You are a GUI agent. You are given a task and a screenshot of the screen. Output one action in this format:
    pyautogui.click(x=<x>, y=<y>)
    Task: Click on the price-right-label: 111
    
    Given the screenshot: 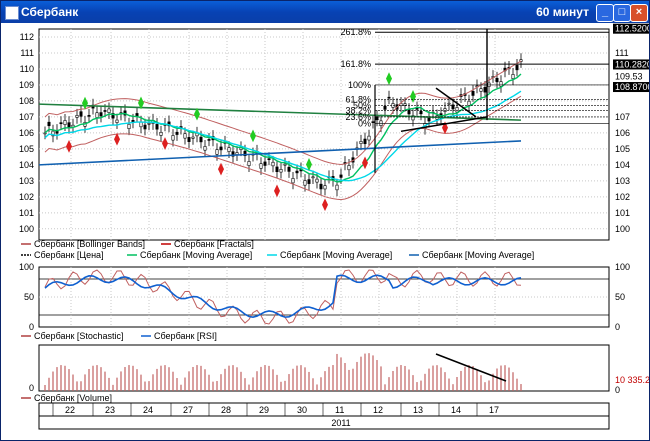 What is the action you would take?
    pyautogui.click(x=622, y=53)
    